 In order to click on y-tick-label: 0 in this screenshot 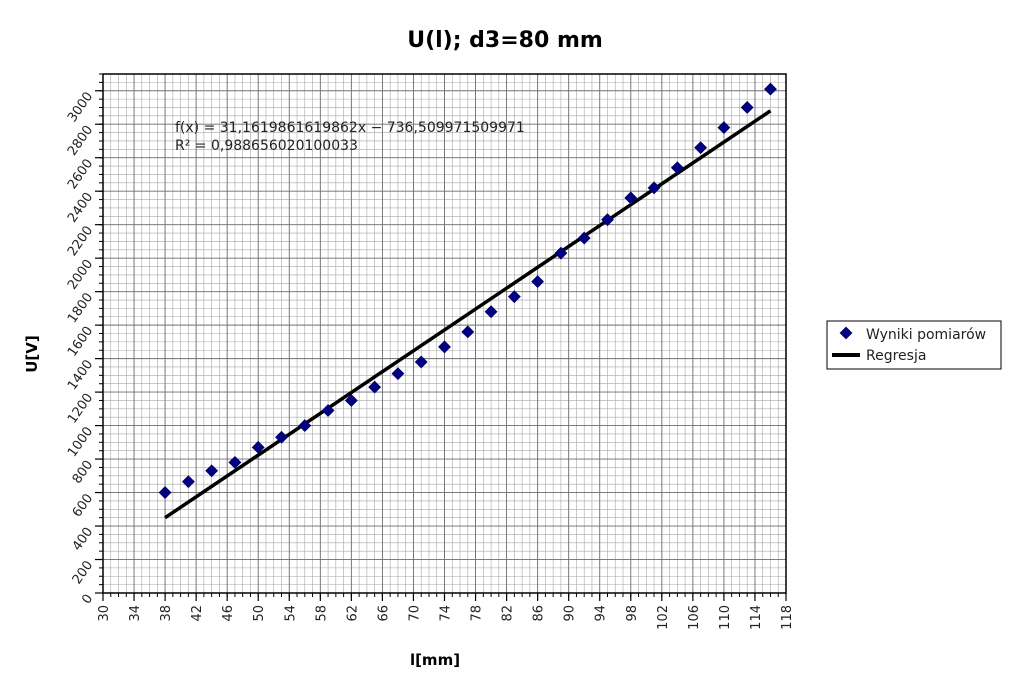, I will do `click(87, 599)`.